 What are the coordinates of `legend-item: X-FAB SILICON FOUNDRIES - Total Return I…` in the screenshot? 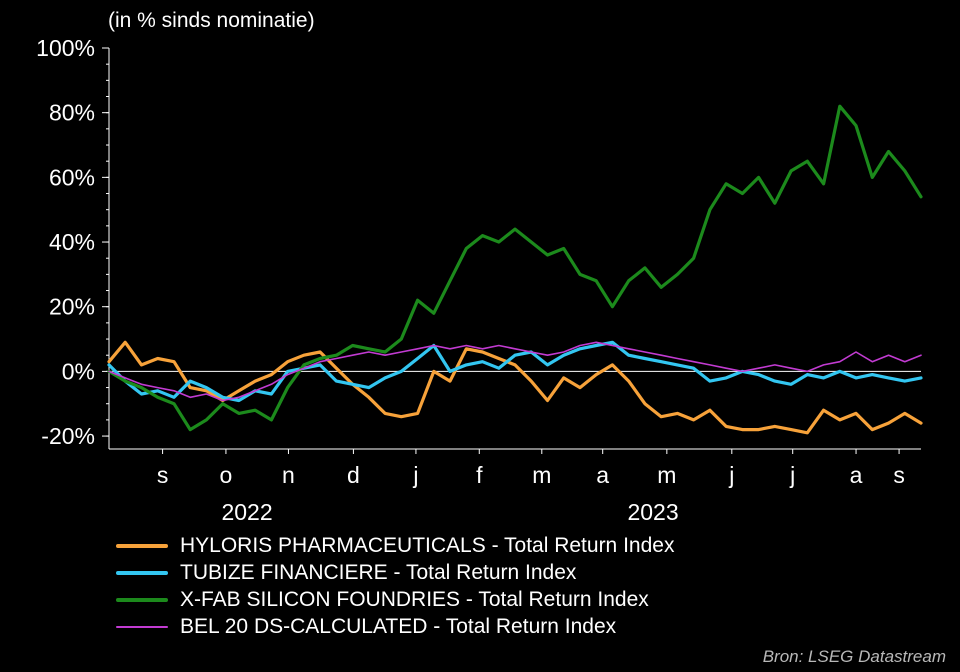 It's located at (395, 599).